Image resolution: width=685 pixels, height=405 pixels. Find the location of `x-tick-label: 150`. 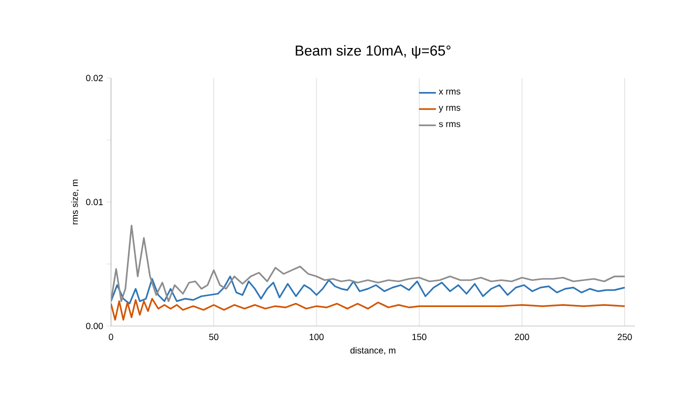

x-tick-label: 150 is located at coordinates (419, 337).